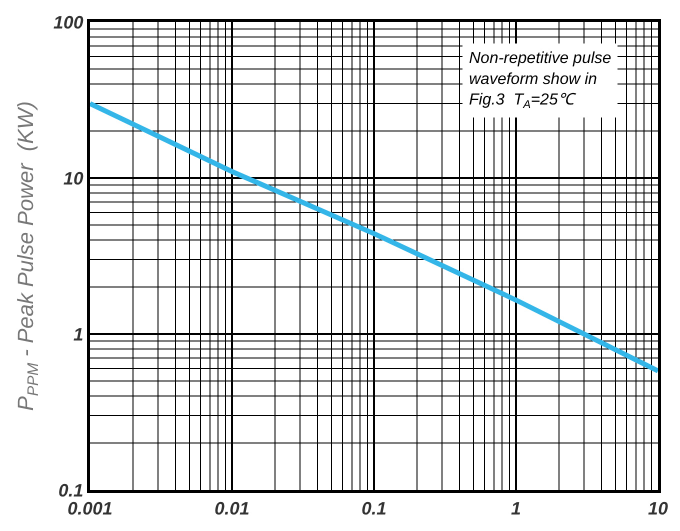 This screenshot has height=531, width=680. What do you see at coordinates (68, 22) in the screenshot?
I see `y-tick-label: 100` at bounding box center [68, 22].